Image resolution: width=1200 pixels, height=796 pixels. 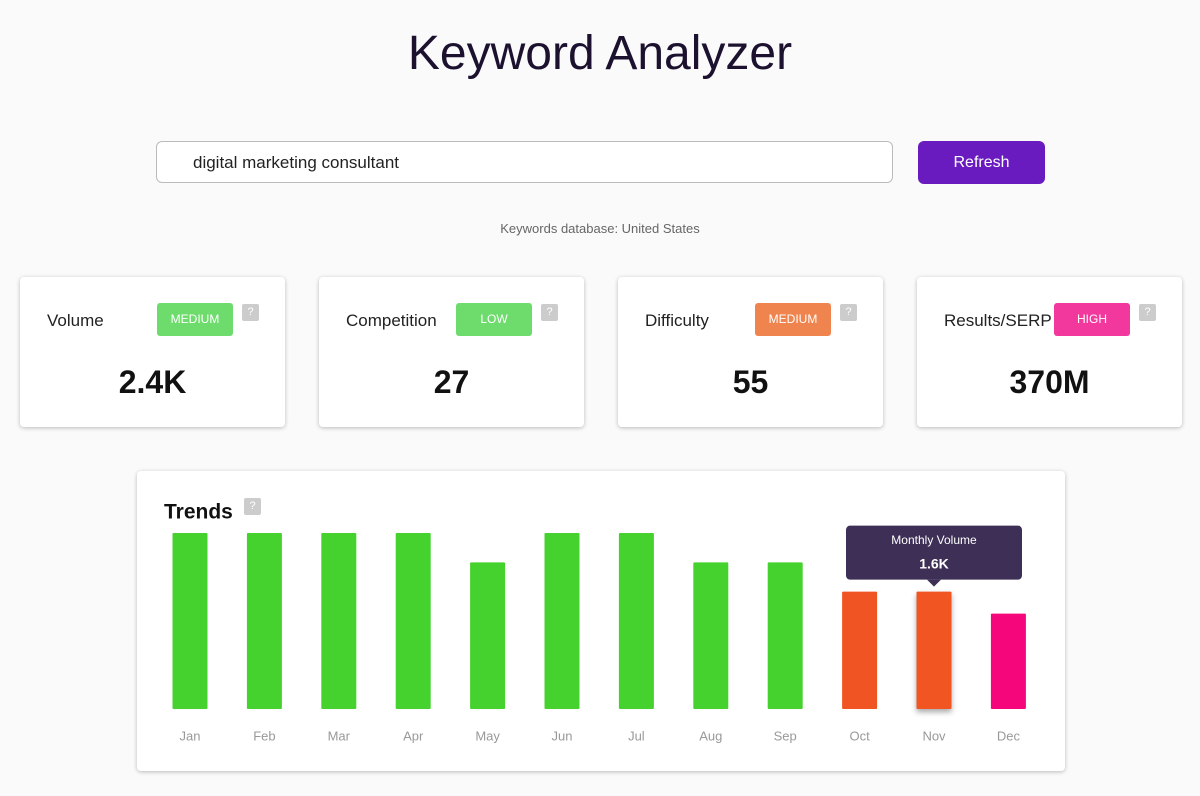 I want to click on metric-value: 370M, so click(x=1049, y=382).